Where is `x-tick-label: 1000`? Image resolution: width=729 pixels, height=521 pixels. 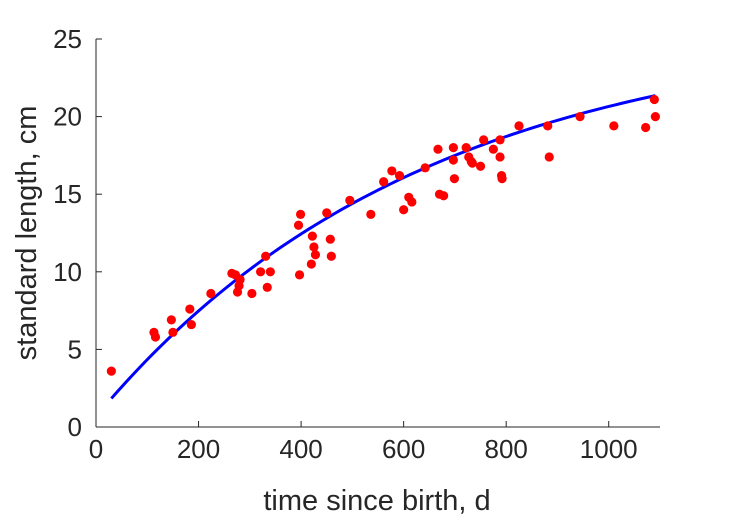
x-tick-label: 1000 is located at coordinates (609, 449).